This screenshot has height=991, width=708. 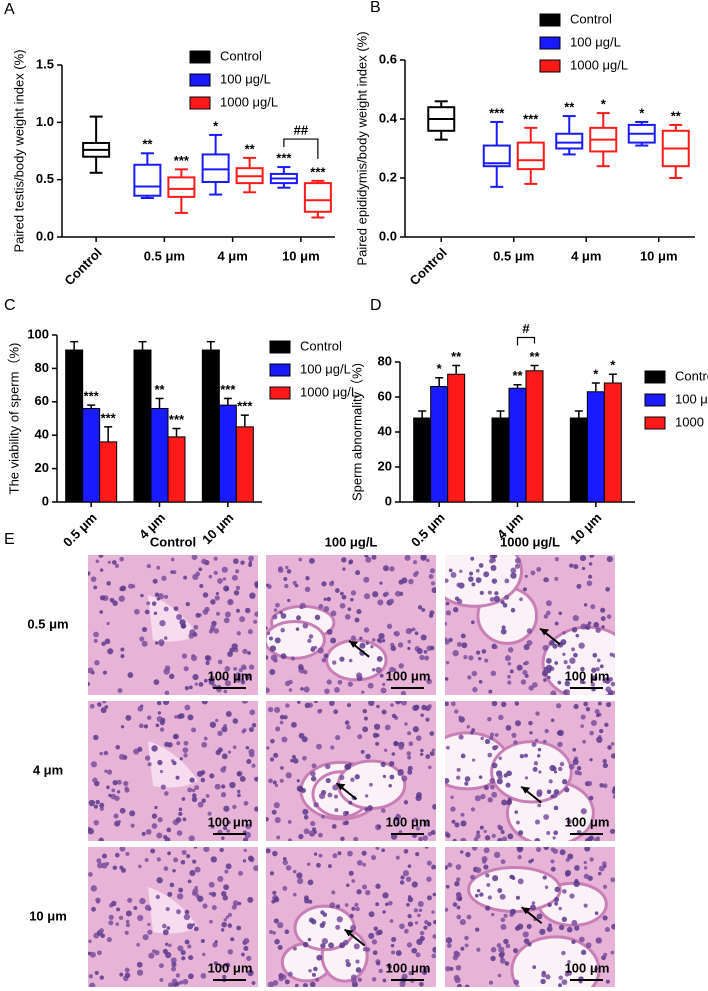 What do you see at coordinates (301, 129) in the screenshot?
I see `bracket-label: ##` at bounding box center [301, 129].